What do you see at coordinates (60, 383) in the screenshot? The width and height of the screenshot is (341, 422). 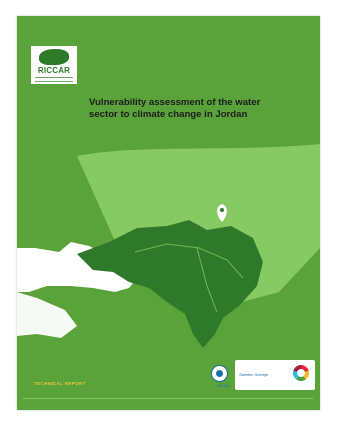 I see `technical-report-label: TECHNICAL REPORT` at bounding box center [60, 383].